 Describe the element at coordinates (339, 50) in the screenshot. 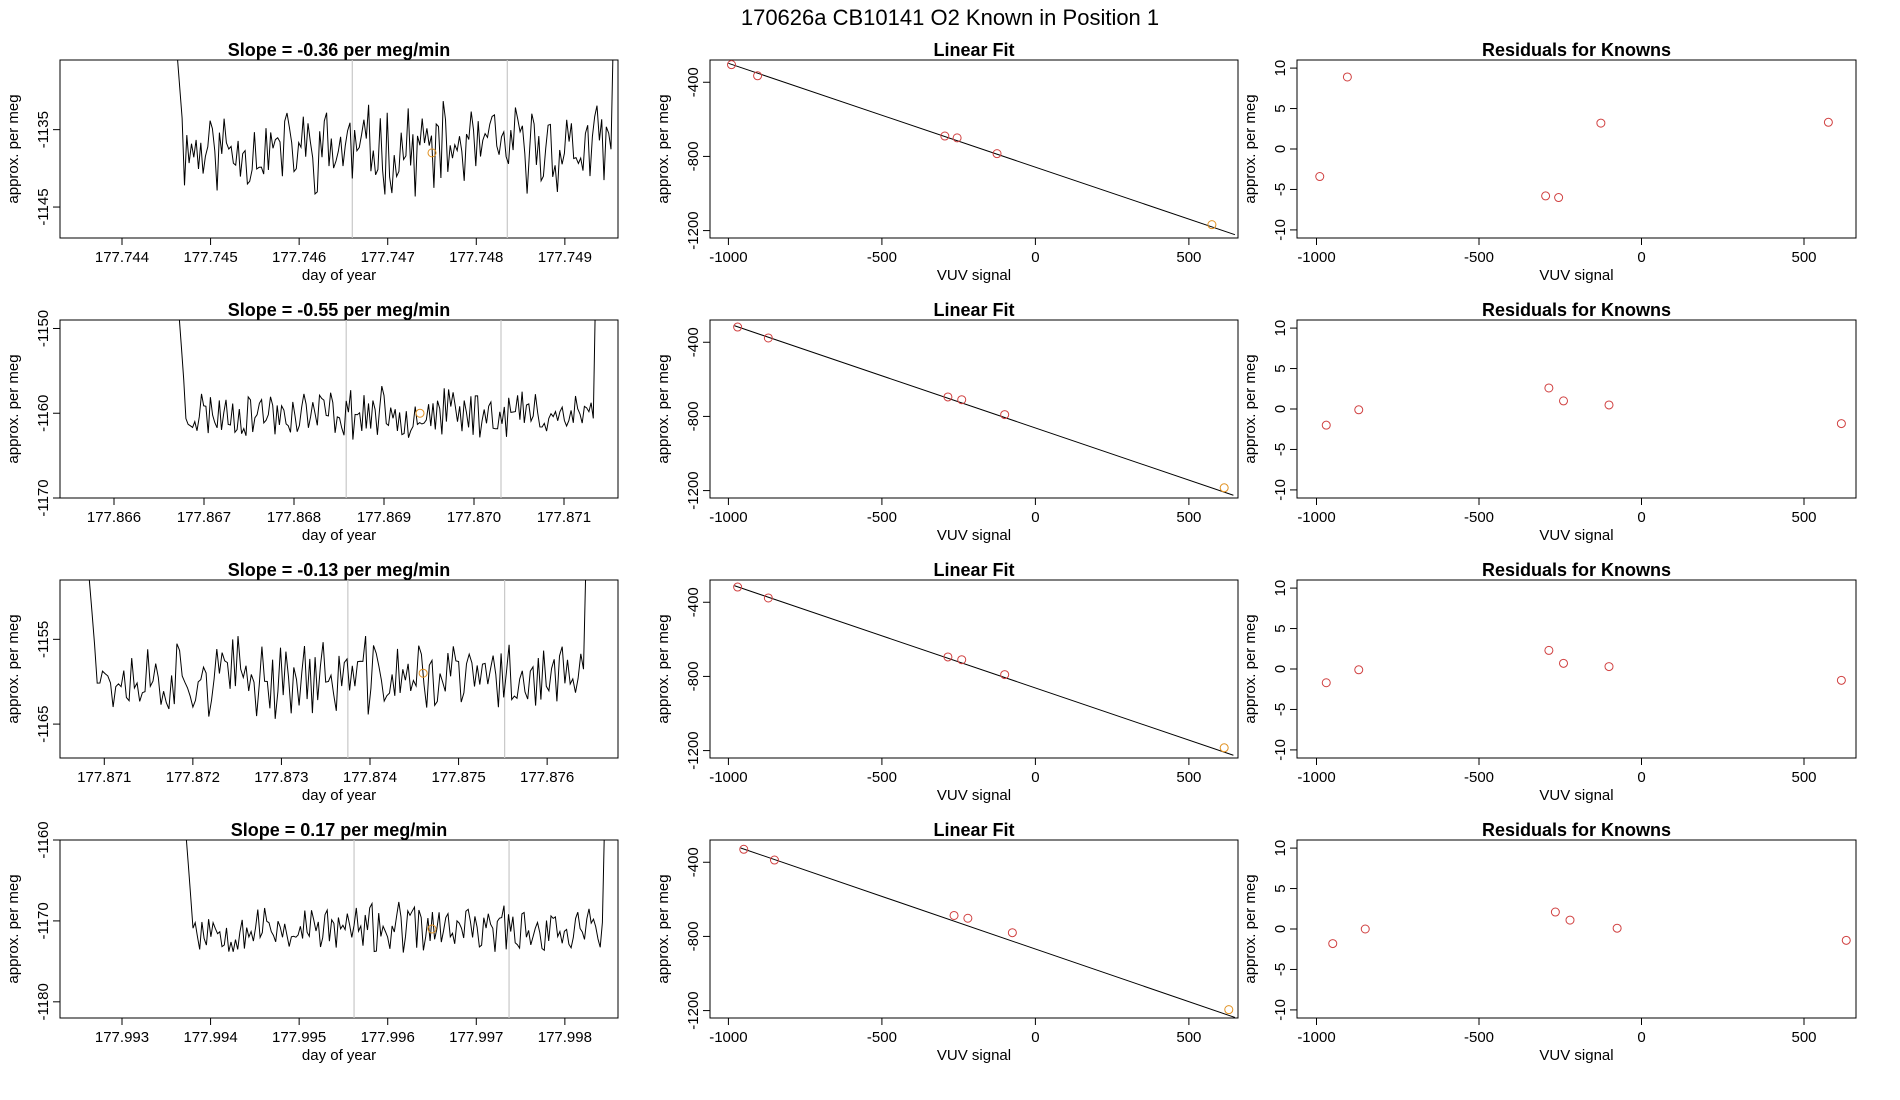

I see `panel-title: Slope = -0.36 per meg/min` at that location.